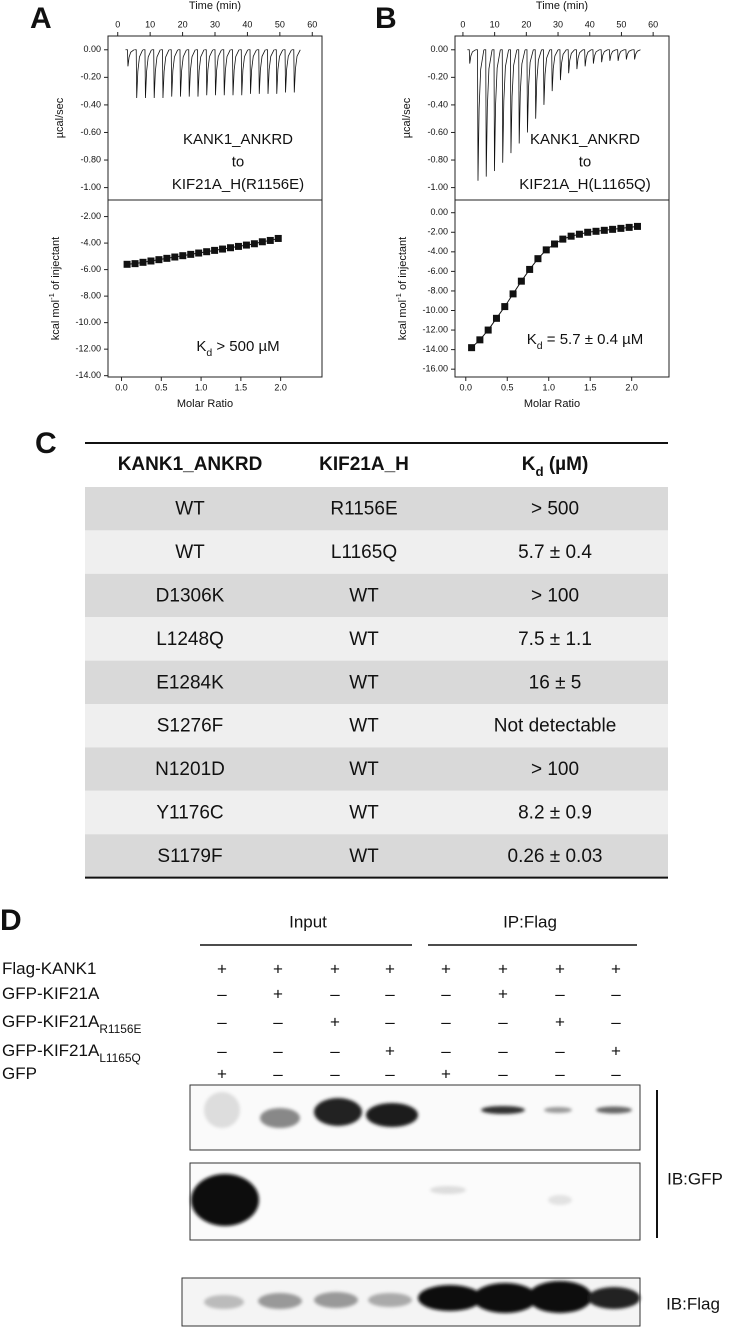  What do you see at coordinates (693, 1303) in the screenshot?
I see `blot-label: IB:Flag` at bounding box center [693, 1303].